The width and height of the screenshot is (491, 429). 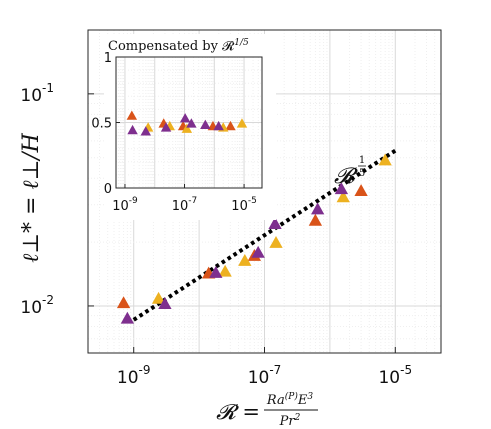 What do you see at coordinates (346, 176) in the screenshot?
I see `fit-label-base: 𝓡` at bounding box center [346, 176].